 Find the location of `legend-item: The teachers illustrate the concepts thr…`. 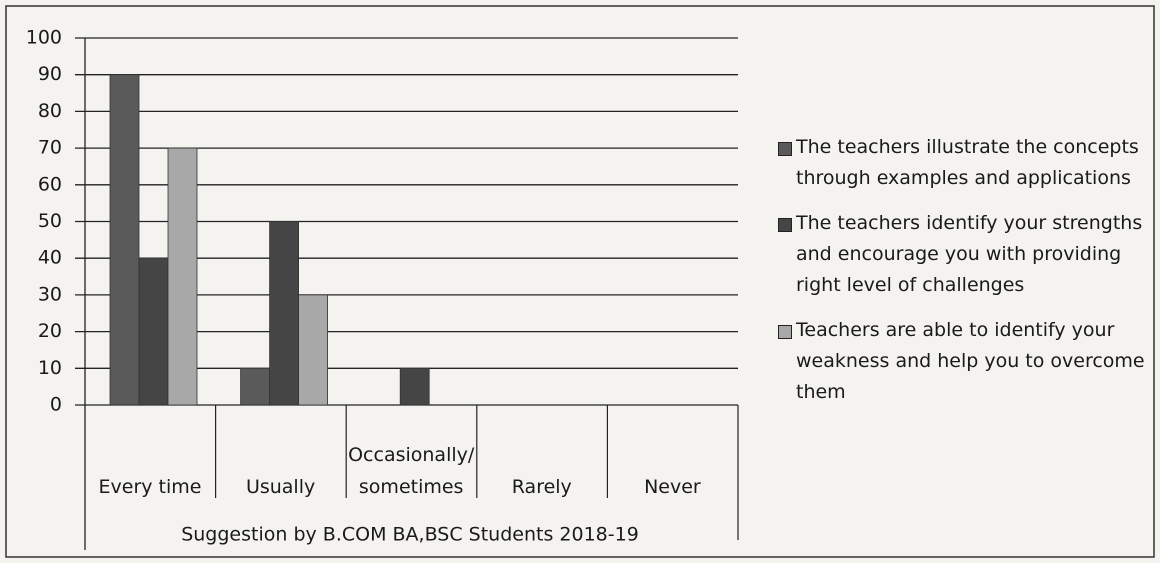

legend-item: The teachers illustrate the concepts thr… is located at coordinates (963, 163).